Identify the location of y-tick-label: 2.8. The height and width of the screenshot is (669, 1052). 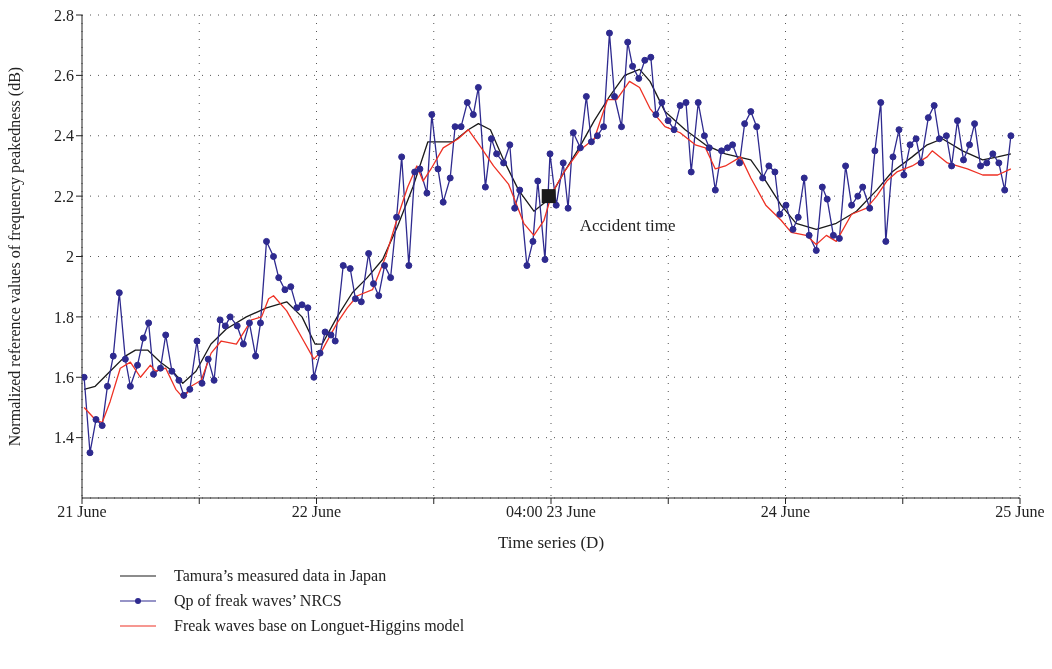
(64, 15).